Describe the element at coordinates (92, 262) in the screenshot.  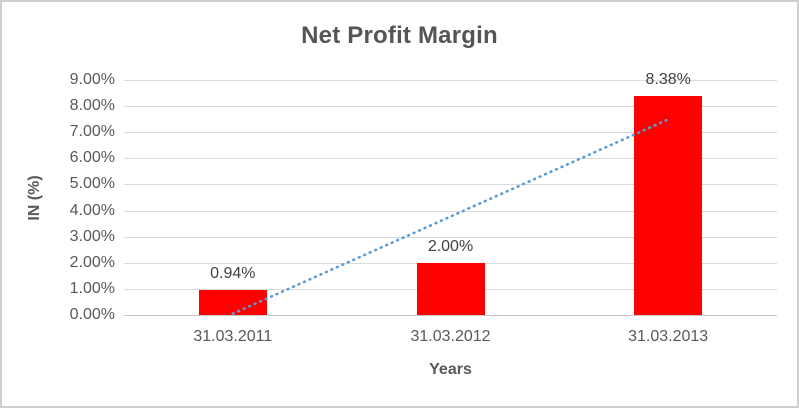
I see `y-tick-label: 2.00%` at that location.